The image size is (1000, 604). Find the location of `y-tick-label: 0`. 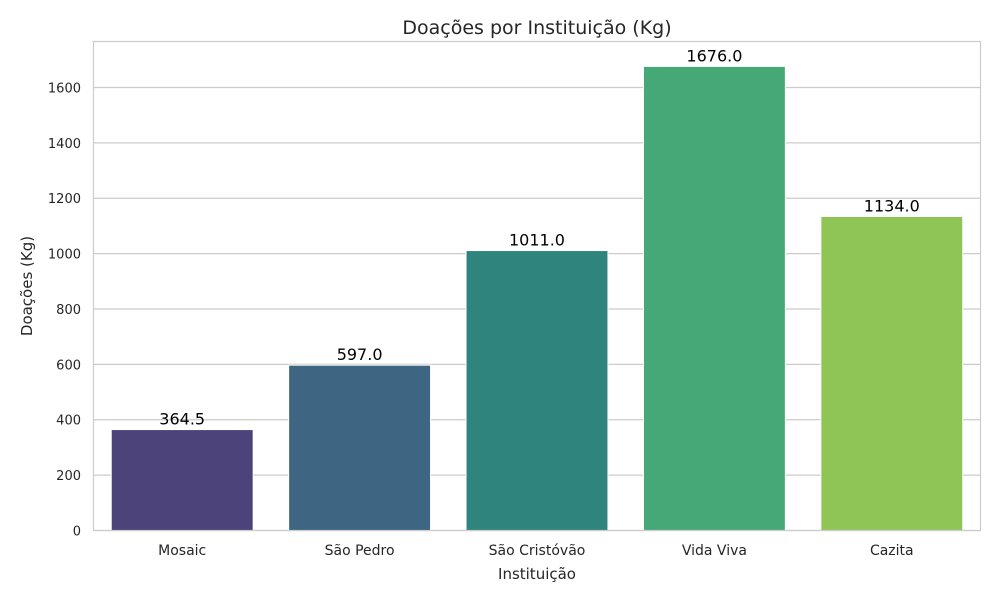

y-tick-label: 0 is located at coordinates (77, 532).